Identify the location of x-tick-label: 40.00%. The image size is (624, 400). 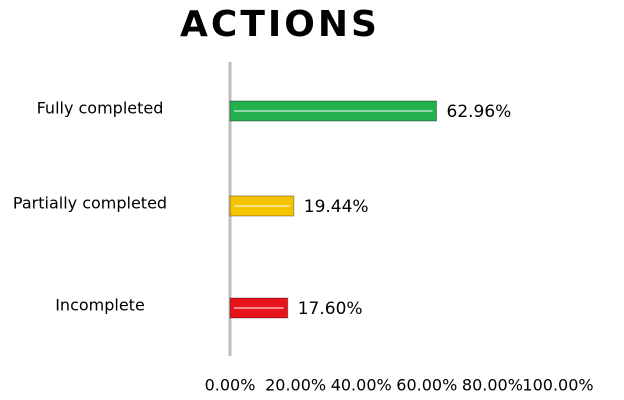
(361, 385).